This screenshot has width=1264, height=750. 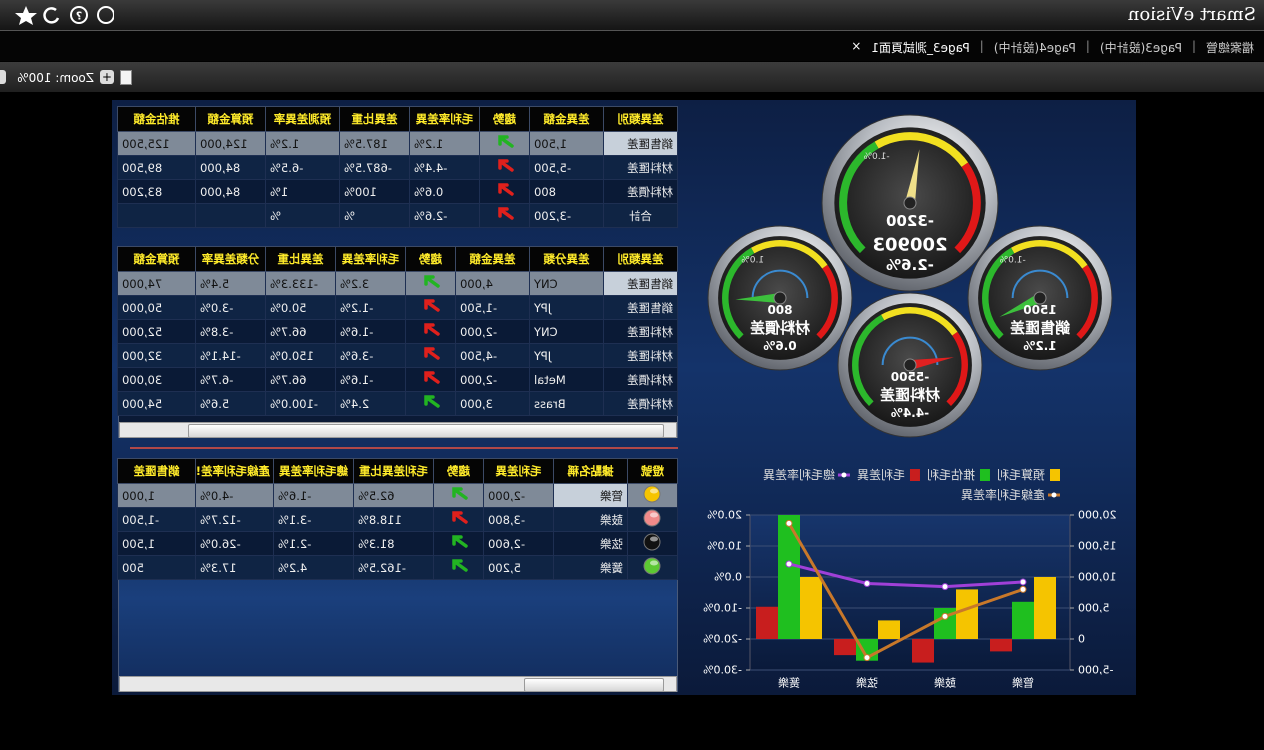 What do you see at coordinates (945, 683) in the screenshot?
I see `x-tick-label: 鼓樂` at bounding box center [945, 683].